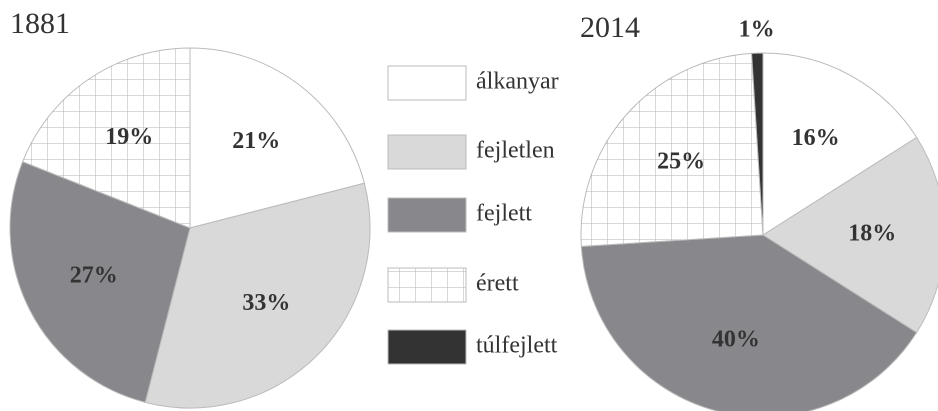 This screenshot has height=411, width=938. Describe the element at coordinates (94, 276) in the screenshot. I see `data-label: 27%` at that location.